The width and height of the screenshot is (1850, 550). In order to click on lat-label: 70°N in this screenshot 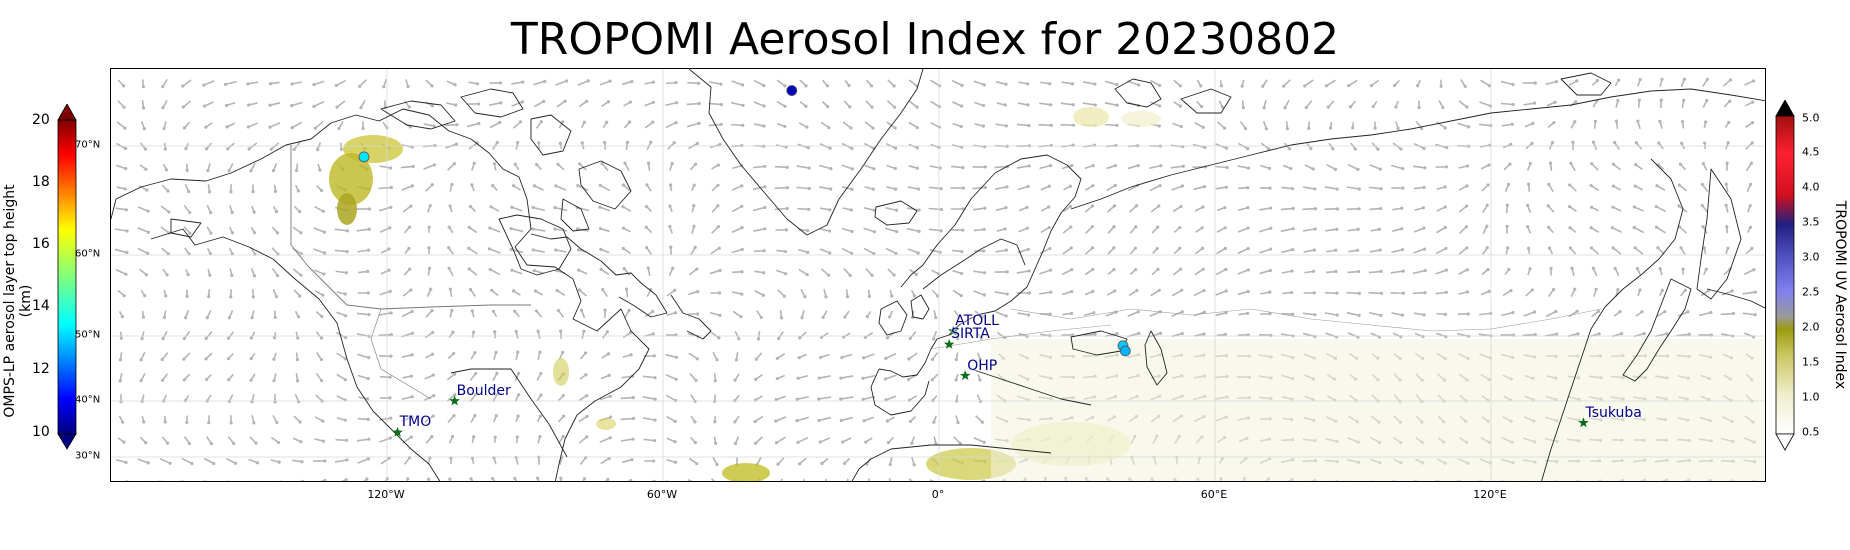, I will do `click(88, 145)`.